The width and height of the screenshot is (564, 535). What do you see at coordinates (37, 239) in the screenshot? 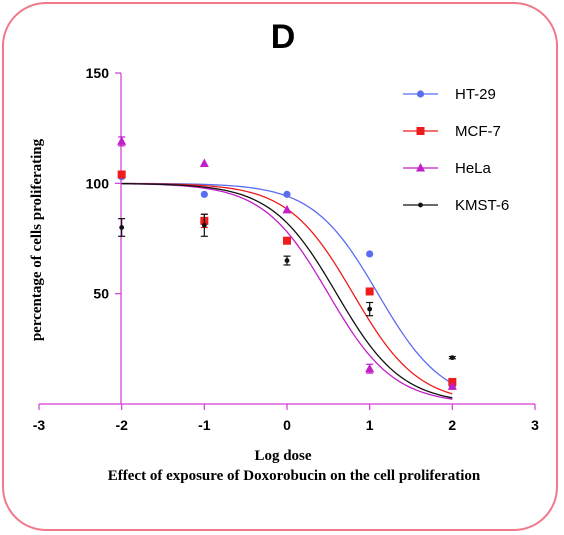
I see `y-axis-title: percentage of cells proliferating` at bounding box center [37, 239].